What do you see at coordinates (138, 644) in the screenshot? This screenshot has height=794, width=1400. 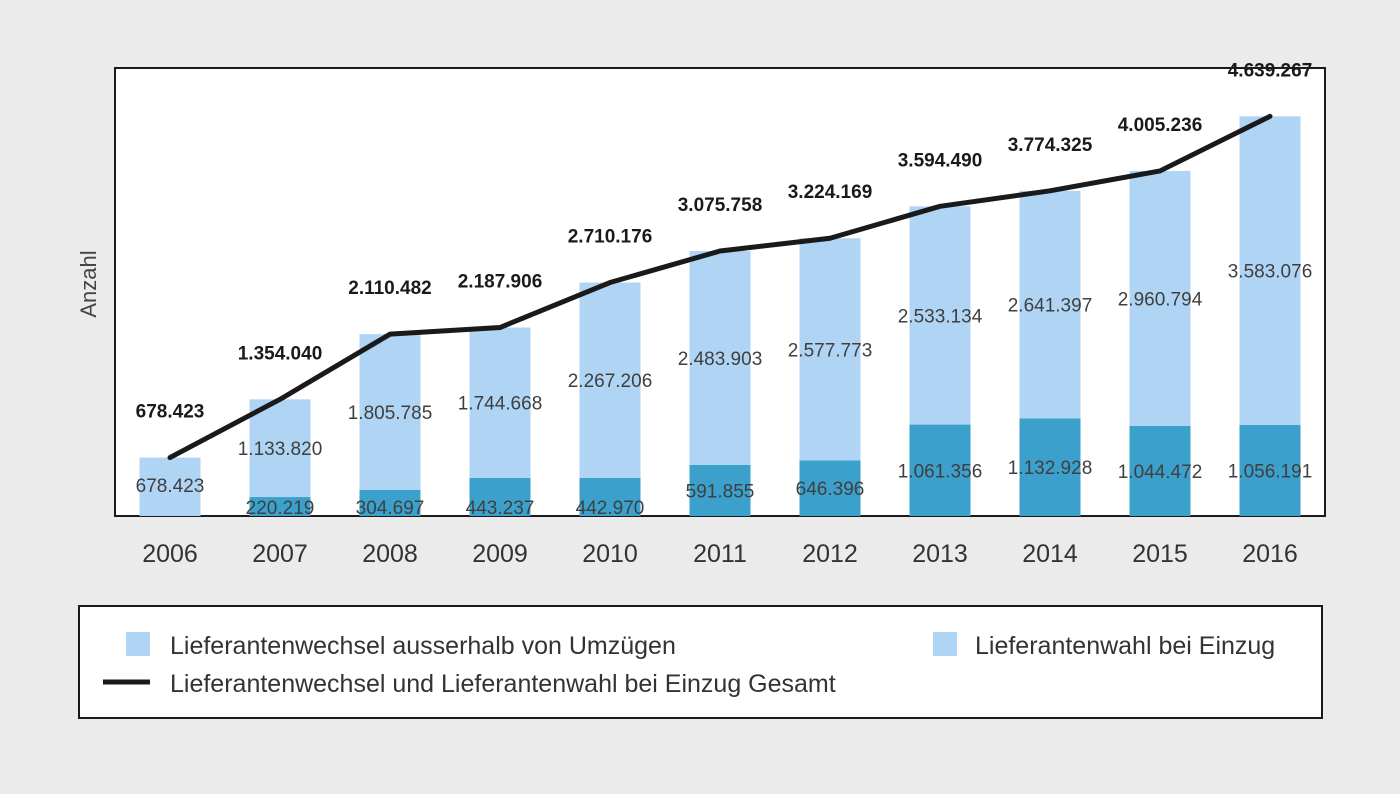 I see `legend-swatch-wechsel` at bounding box center [138, 644].